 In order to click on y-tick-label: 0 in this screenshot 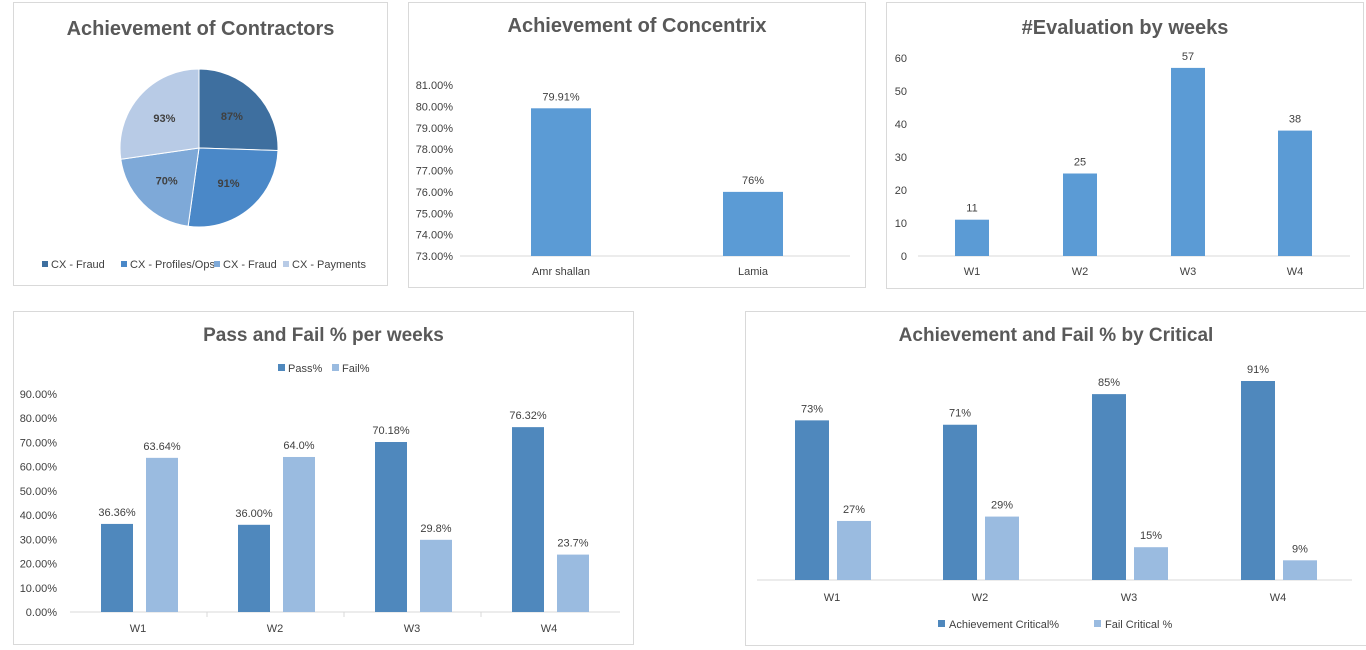, I will do `click(904, 257)`.